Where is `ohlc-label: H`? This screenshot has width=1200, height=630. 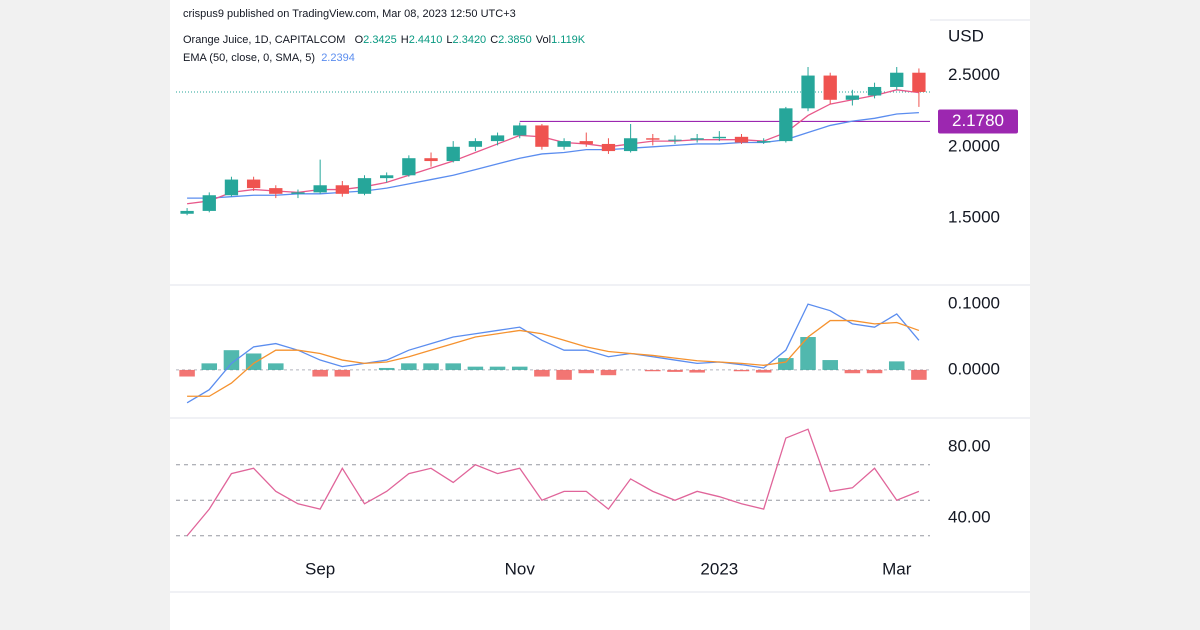 ohlc-label: H is located at coordinates (404, 40).